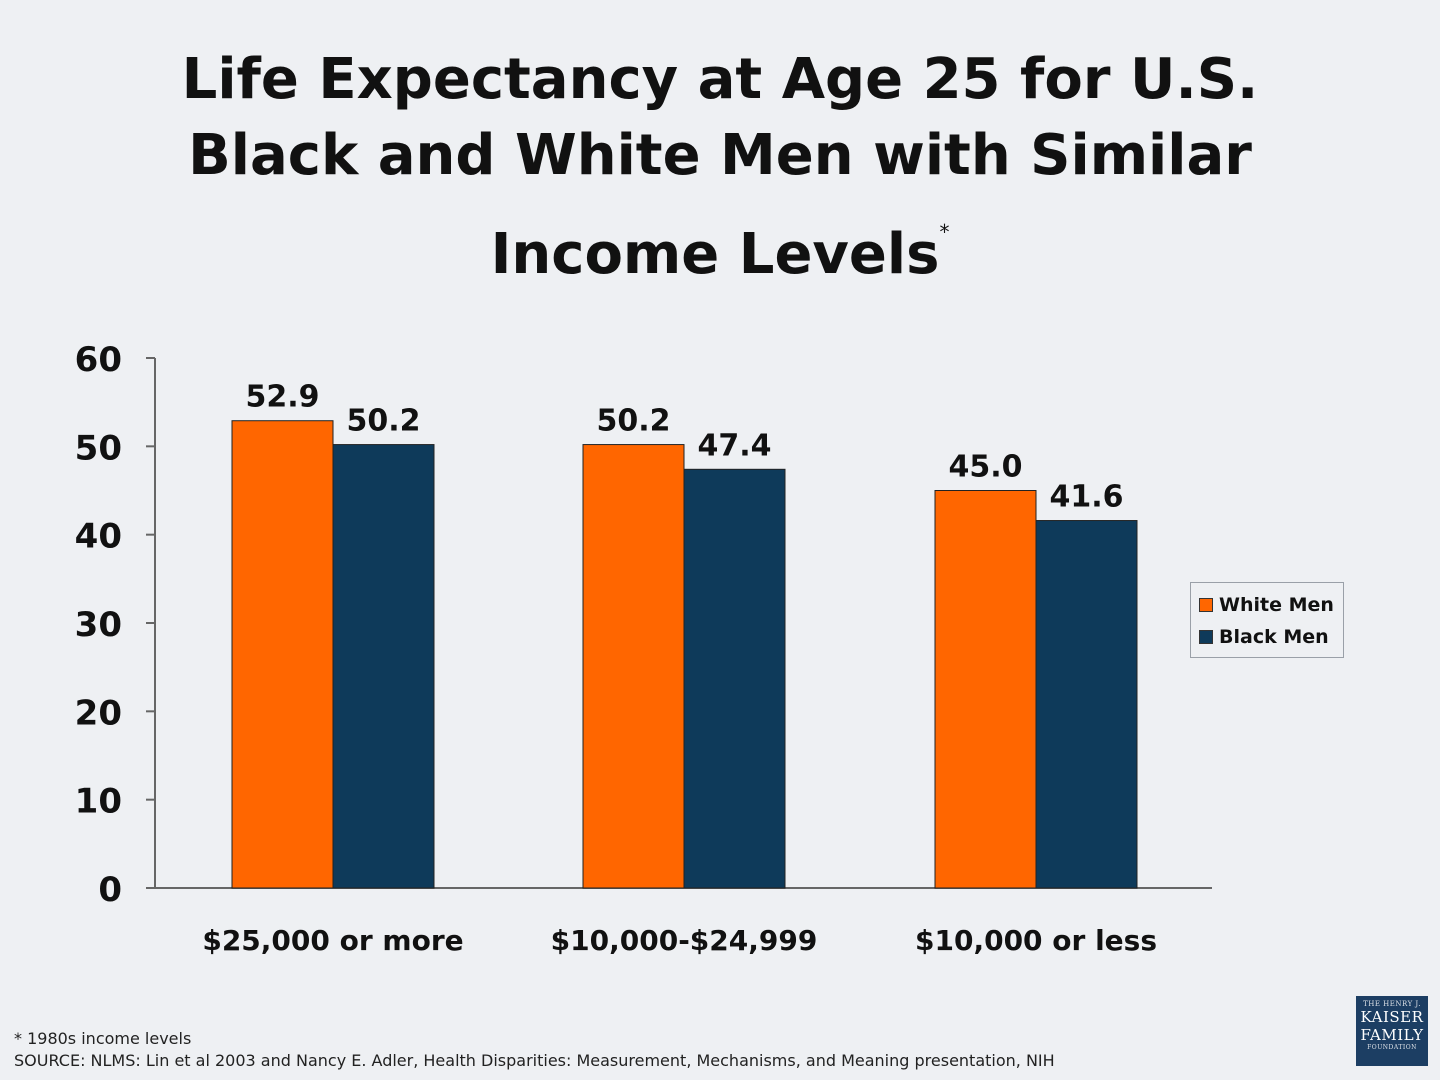 The width and height of the screenshot is (1440, 1080). What do you see at coordinates (98, 802) in the screenshot?
I see `y-tick-label: 10` at bounding box center [98, 802].